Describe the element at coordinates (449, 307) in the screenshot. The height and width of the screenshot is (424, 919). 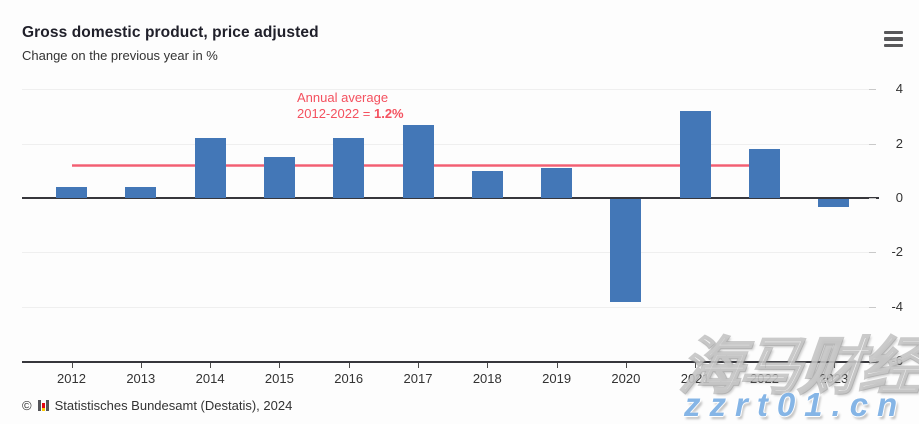
I see `gridline--4` at that location.